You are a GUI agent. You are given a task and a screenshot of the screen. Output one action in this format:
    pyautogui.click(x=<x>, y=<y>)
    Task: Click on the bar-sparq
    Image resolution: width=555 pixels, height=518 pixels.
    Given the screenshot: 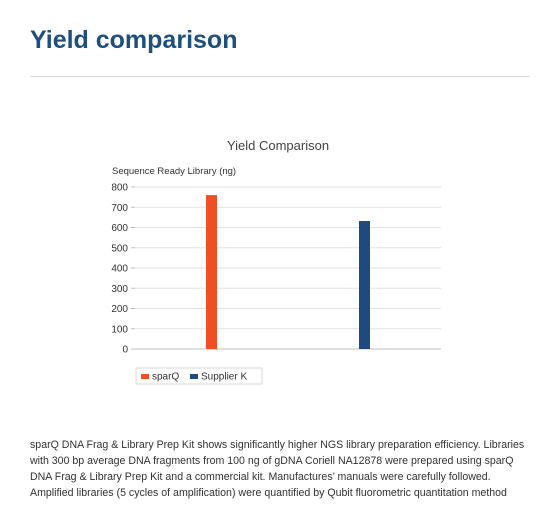 What is the action you would take?
    pyautogui.click(x=211, y=272)
    